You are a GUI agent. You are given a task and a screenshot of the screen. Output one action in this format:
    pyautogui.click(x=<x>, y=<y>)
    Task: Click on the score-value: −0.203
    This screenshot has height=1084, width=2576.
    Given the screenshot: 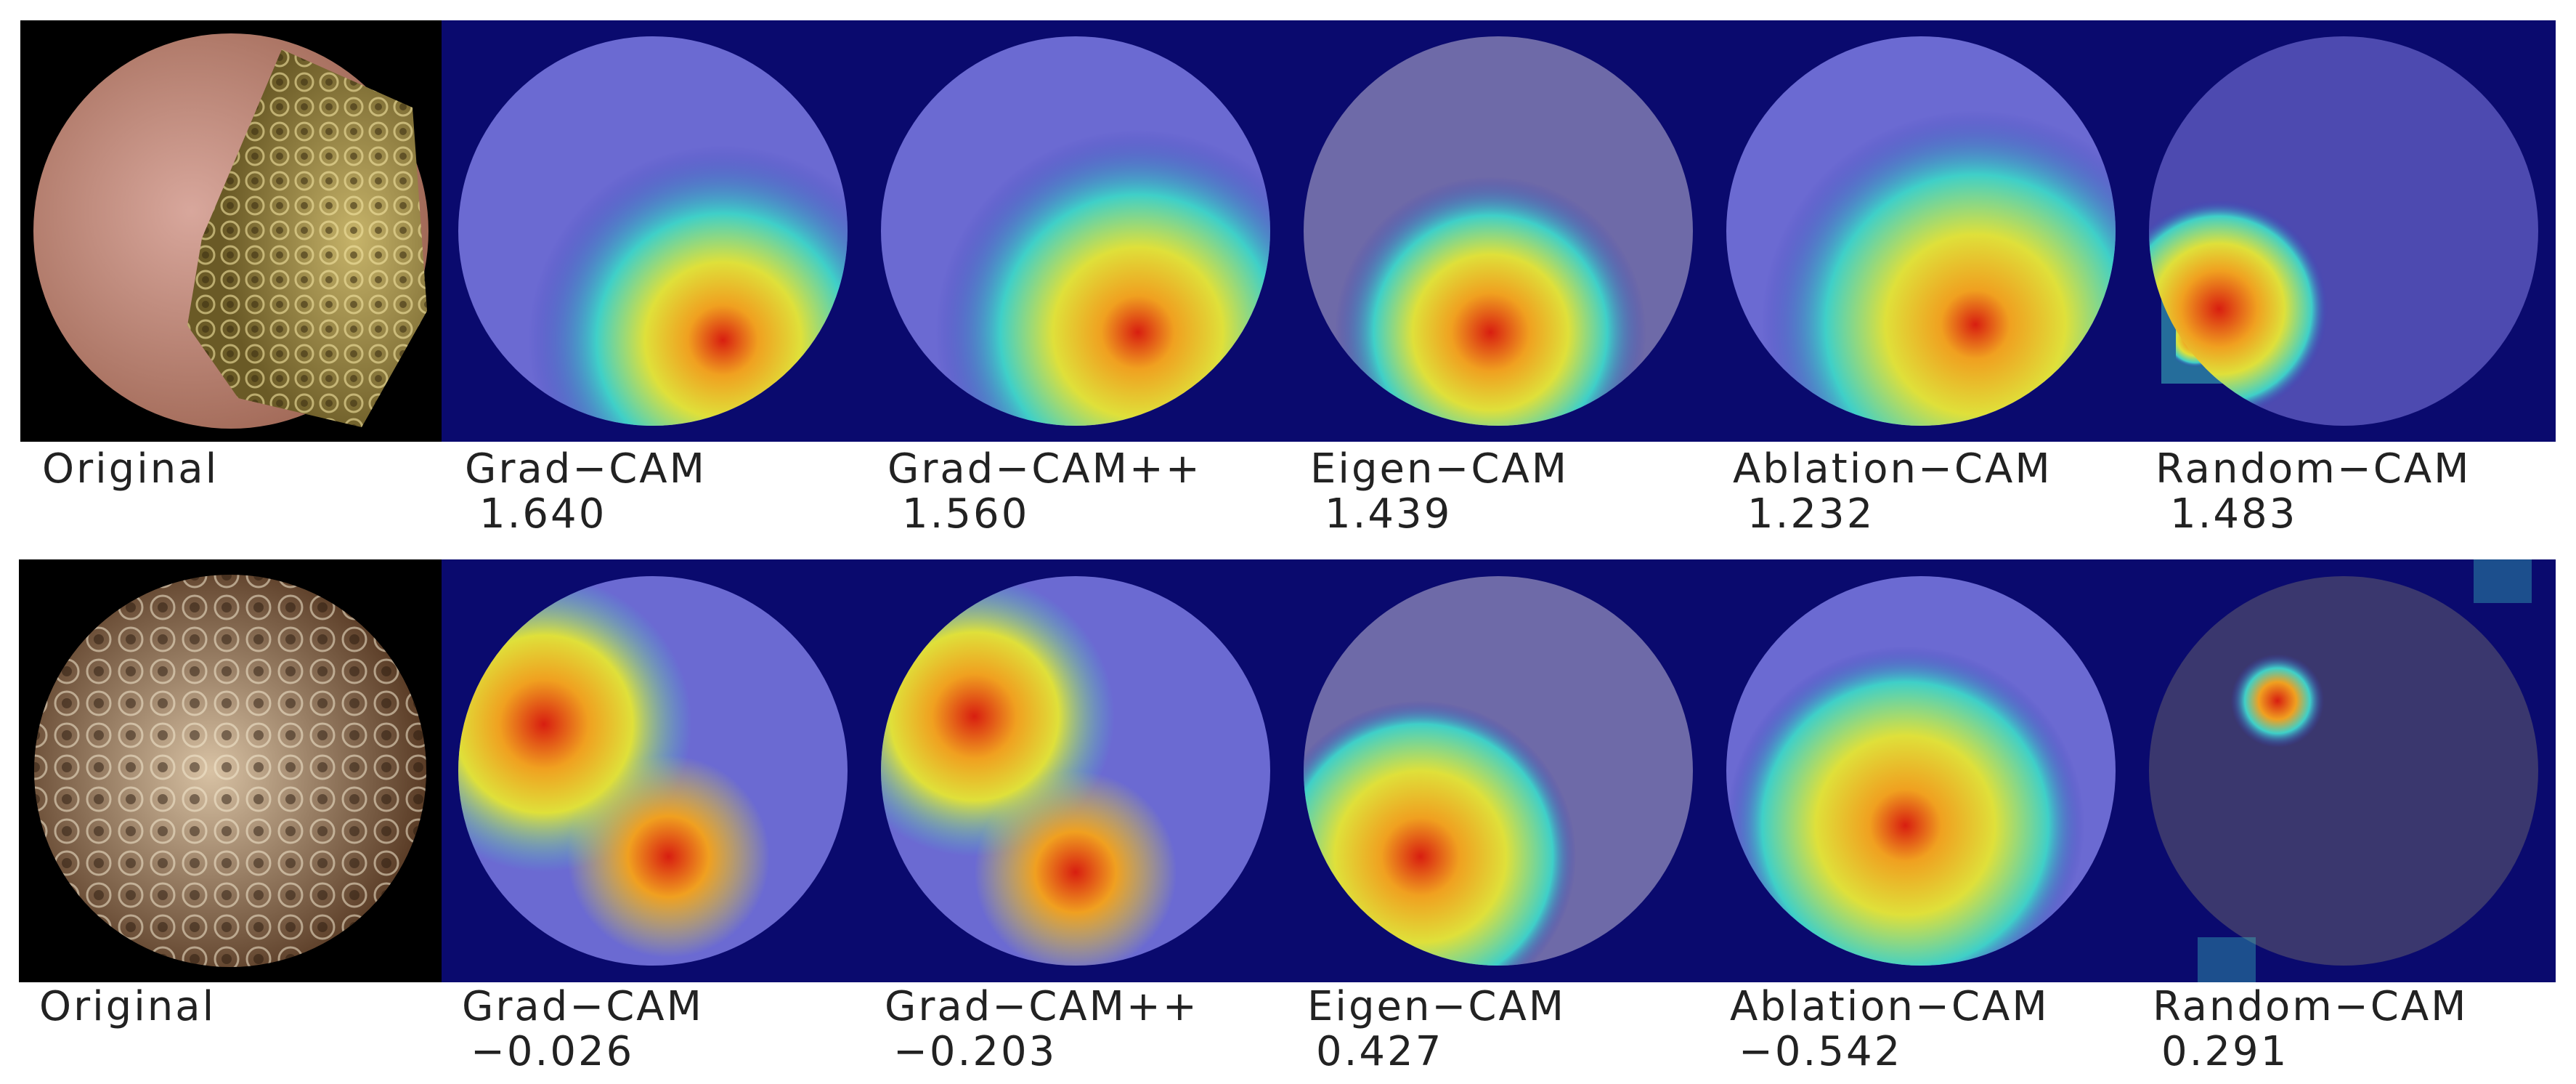 What is the action you would take?
    pyautogui.click(x=975, y=1051)
    